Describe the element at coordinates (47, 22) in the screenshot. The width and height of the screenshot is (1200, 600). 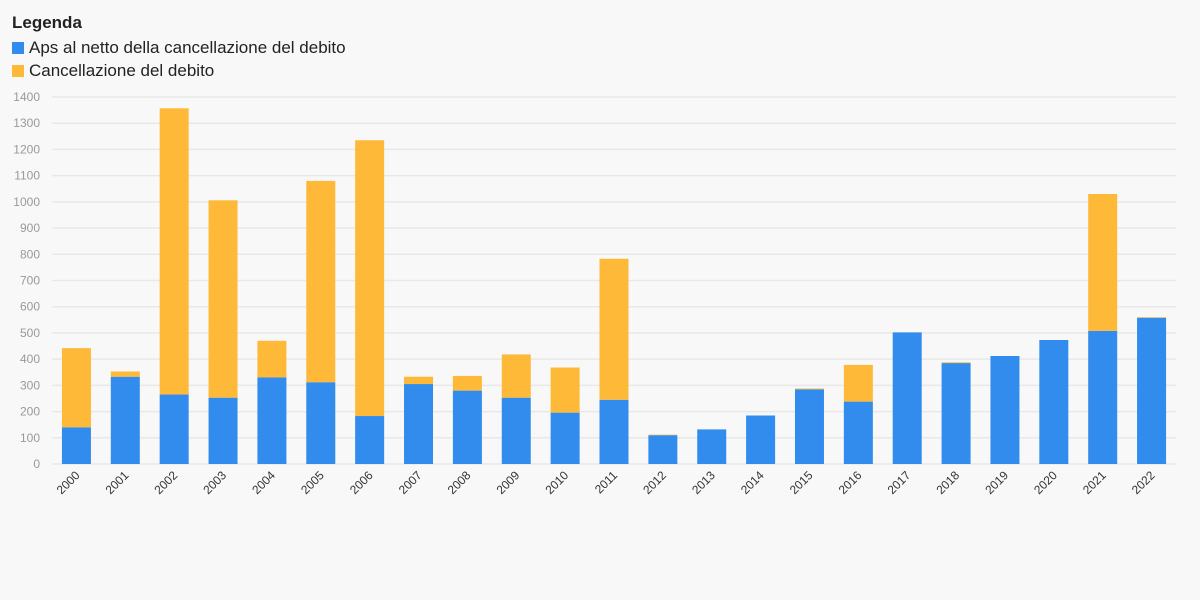
I see `legend-title: Legenda` at that location.